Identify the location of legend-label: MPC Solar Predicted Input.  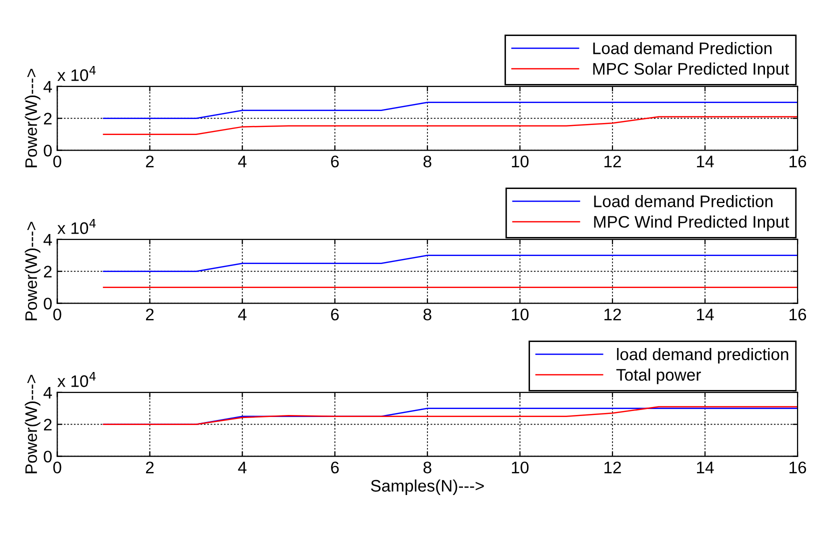
(691, 70).